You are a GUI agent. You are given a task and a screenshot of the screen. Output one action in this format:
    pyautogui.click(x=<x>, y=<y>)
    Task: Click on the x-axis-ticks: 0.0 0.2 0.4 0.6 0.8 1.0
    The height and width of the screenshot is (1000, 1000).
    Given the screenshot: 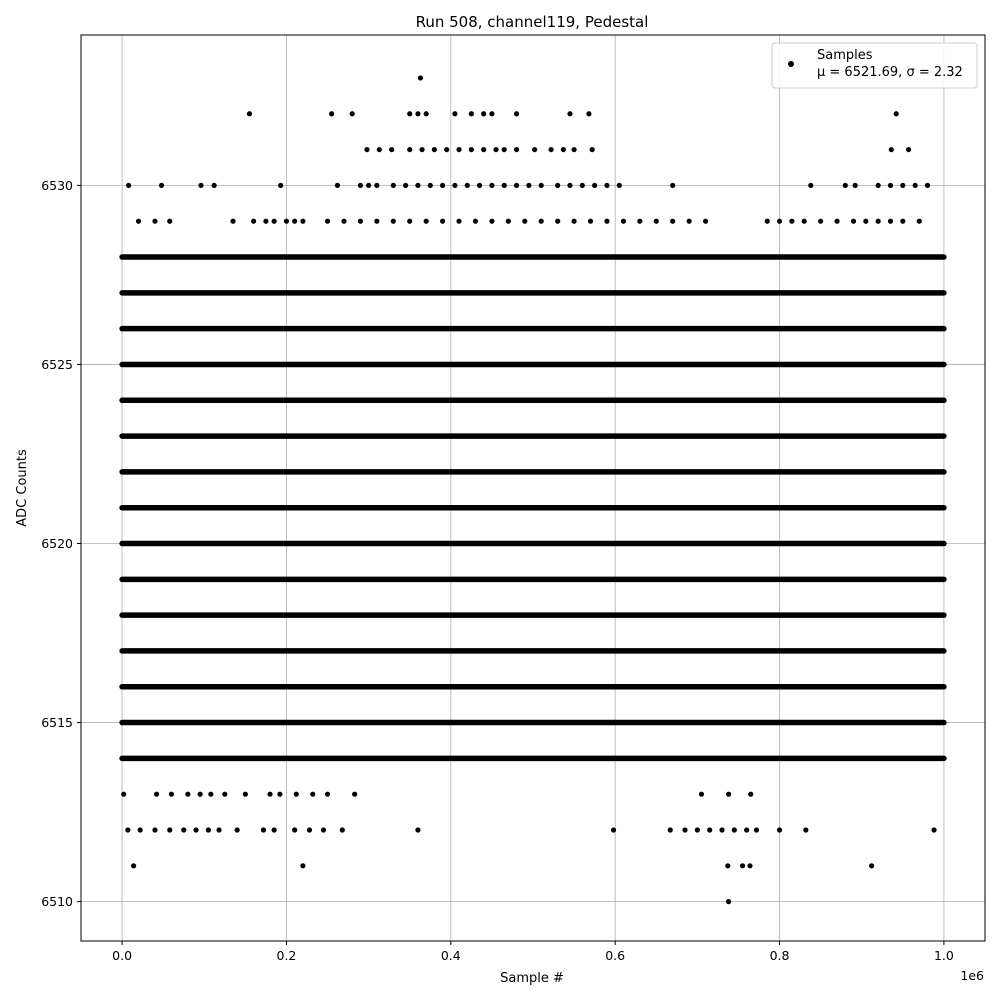 What is the action you would take?
    pyautogui.click(x=533, y=952)
    